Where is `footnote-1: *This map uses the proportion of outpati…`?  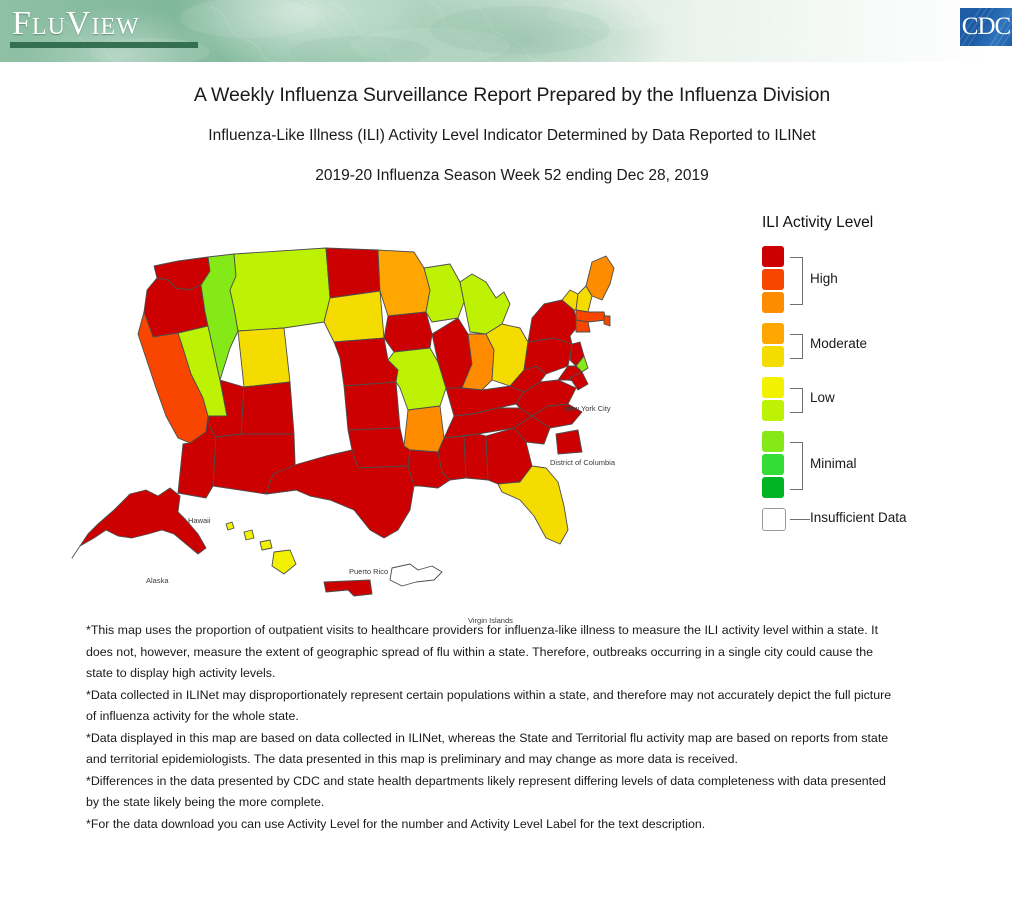
footnote-1: *This map uses the proportion of outpati… is located at coordinates (482, 651).